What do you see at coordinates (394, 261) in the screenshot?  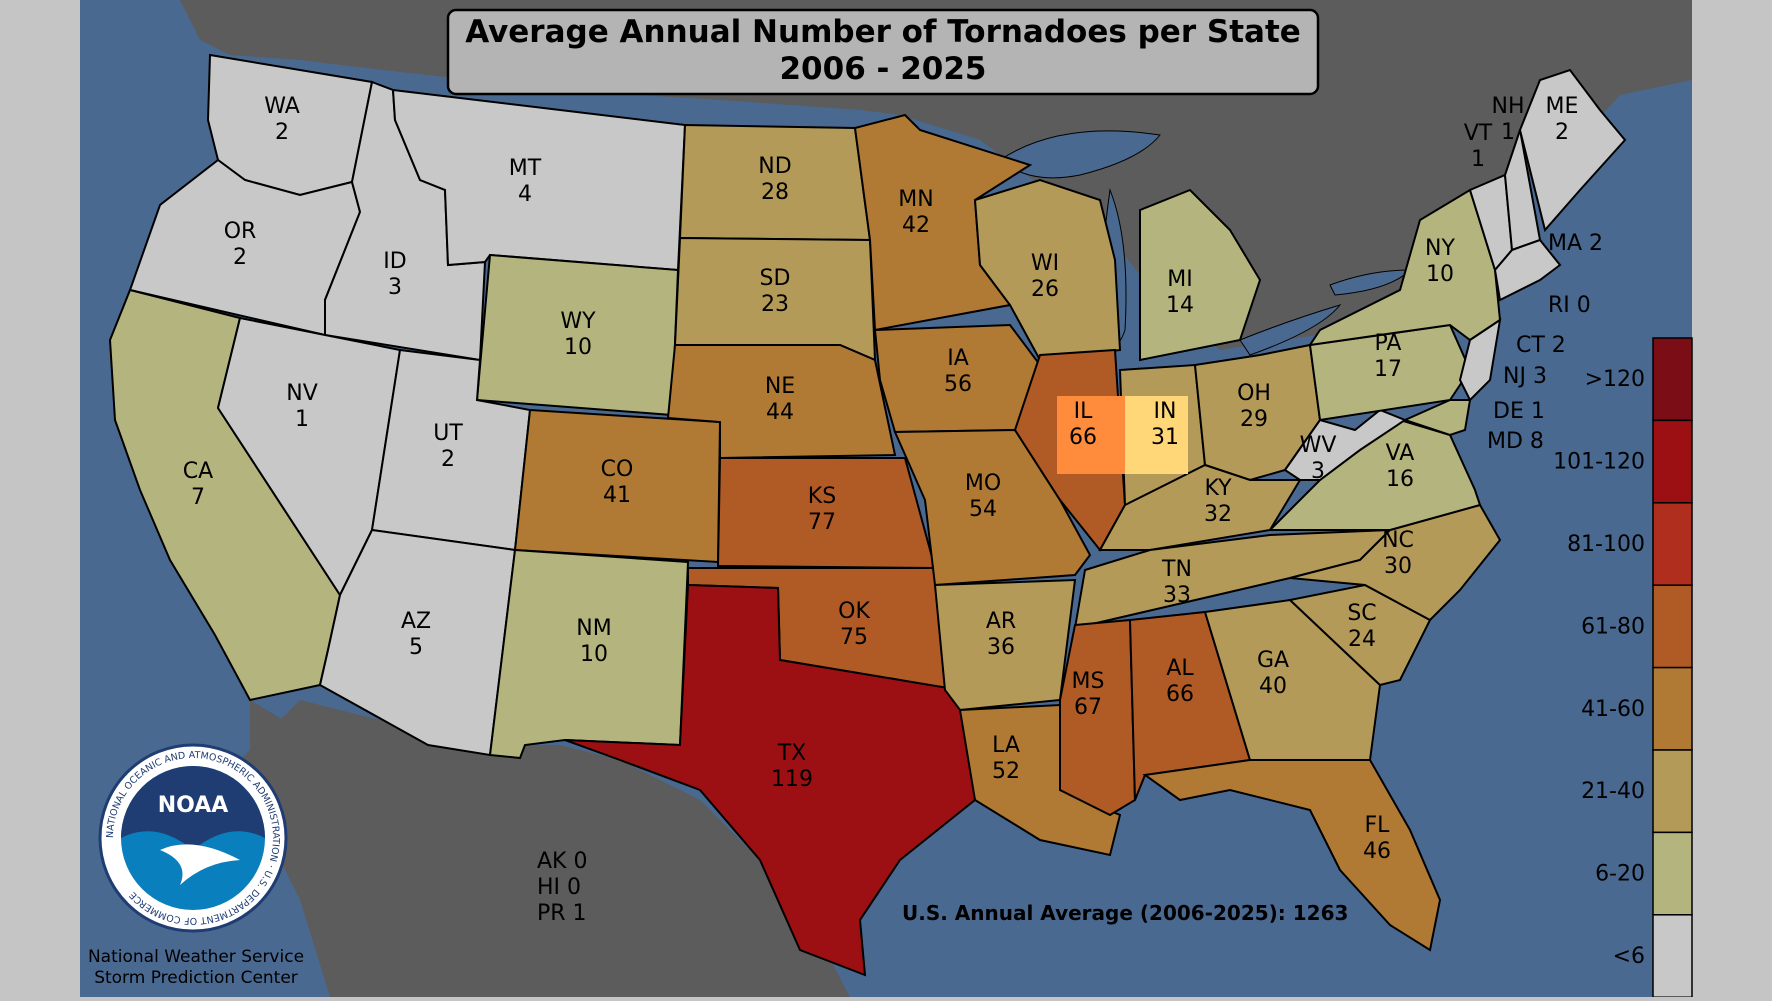 I see `state-label-id: ID` at bounding box center [394, 261].